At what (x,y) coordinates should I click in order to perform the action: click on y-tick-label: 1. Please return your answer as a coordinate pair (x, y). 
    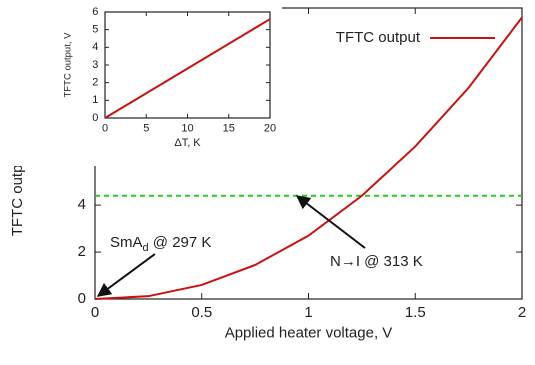
    Looking at the image, I should click on (95, 100).